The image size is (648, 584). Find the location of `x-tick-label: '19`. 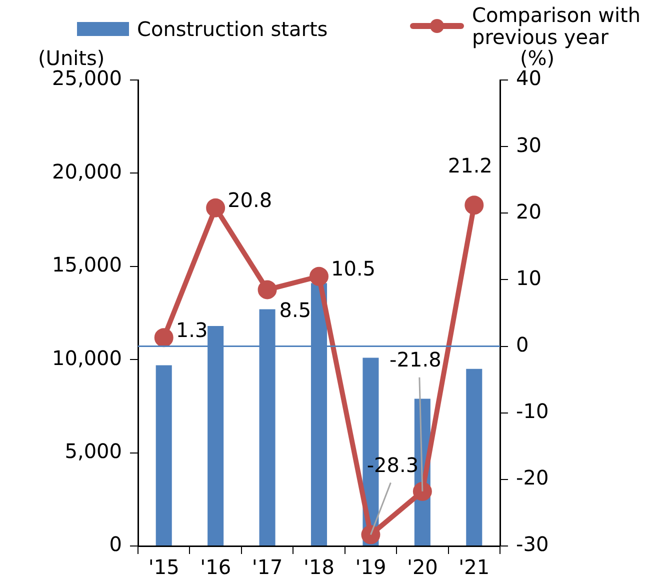

x-tick-label: '19 is located at coordinates (370, 567).